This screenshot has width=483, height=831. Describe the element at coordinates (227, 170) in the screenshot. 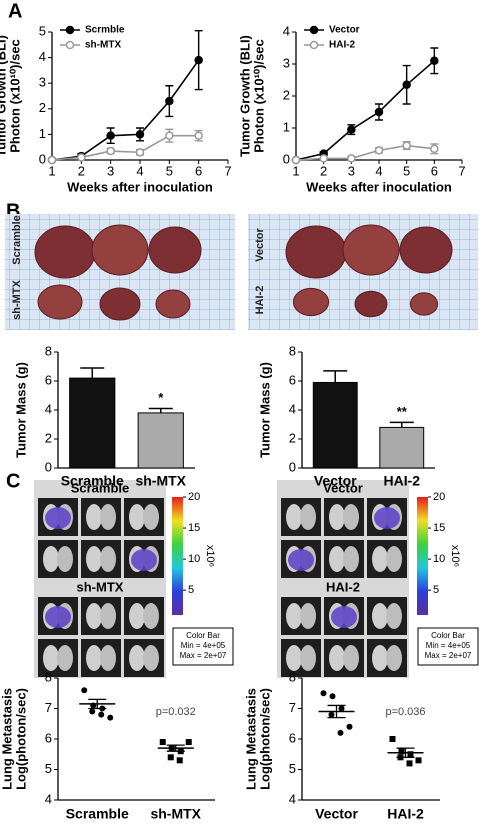

I see `x-tick-label: 7` at that location.